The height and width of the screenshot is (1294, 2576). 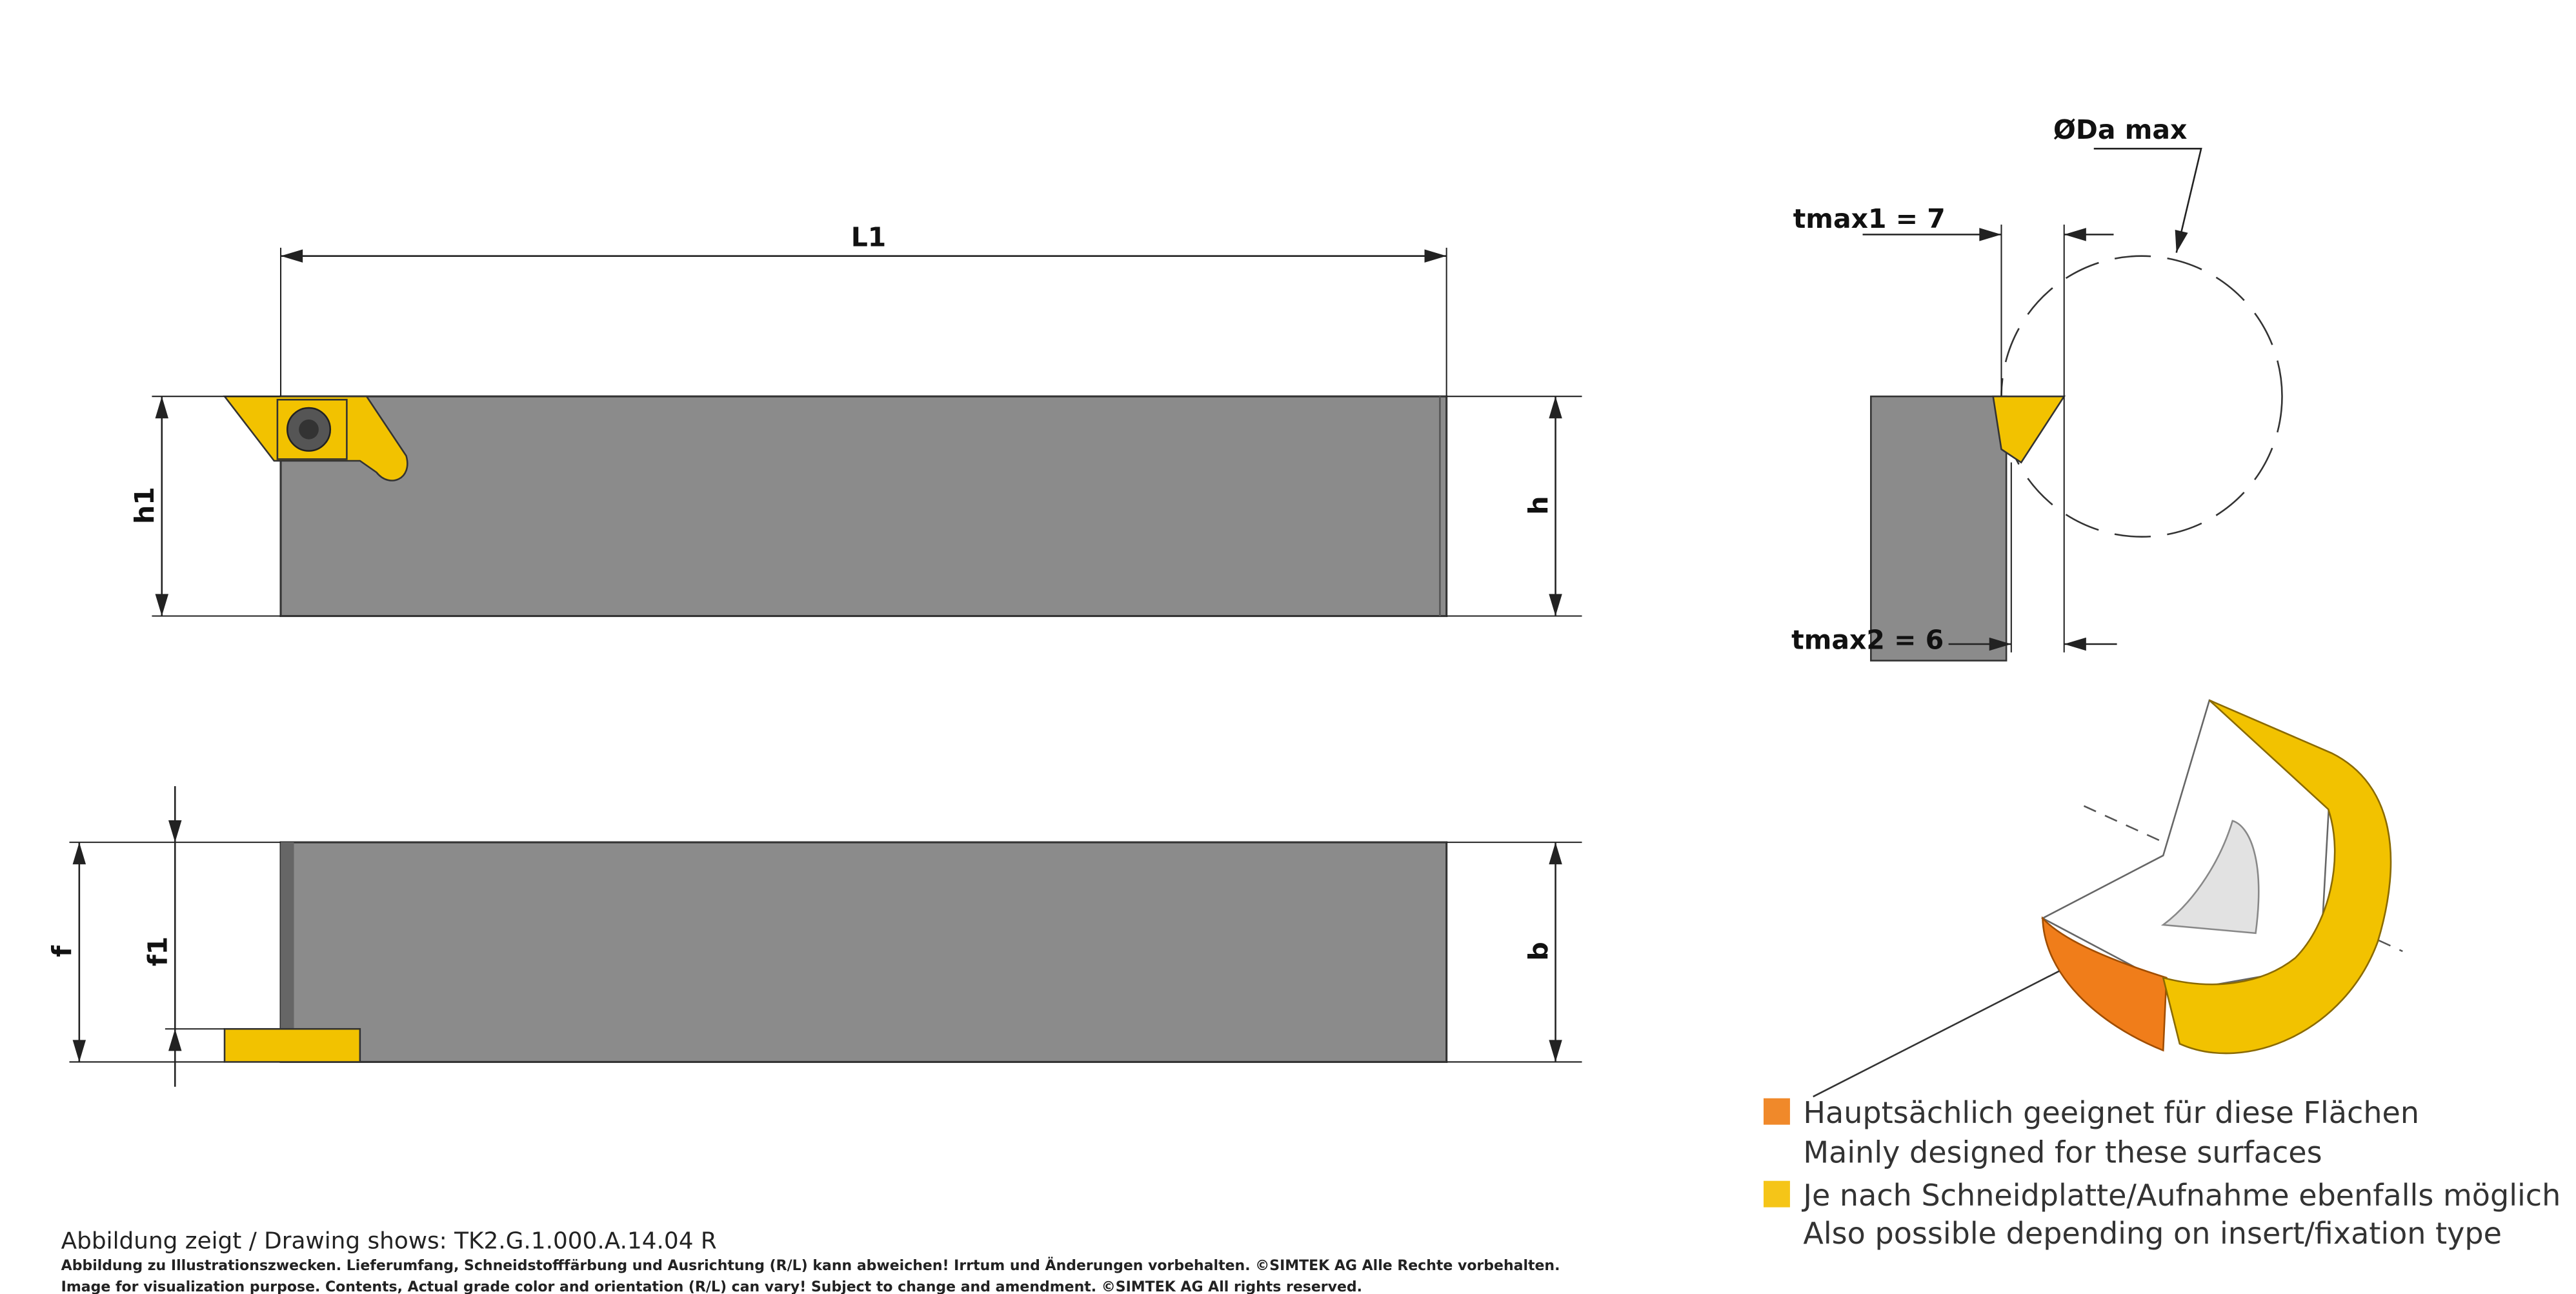 What do you see at coordinates (2120, 129) in the screenshot?
I see `dimension-label: ØDa max` at bounding box center [2120, 129].